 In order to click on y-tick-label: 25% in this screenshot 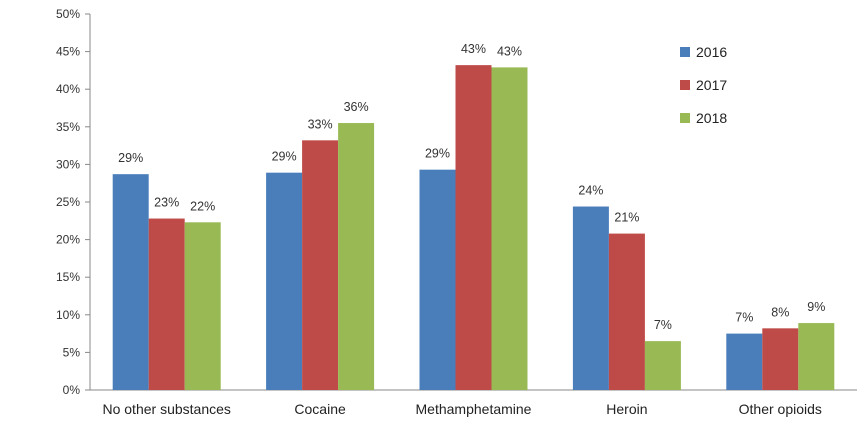, I will do `click(68, 202)`.